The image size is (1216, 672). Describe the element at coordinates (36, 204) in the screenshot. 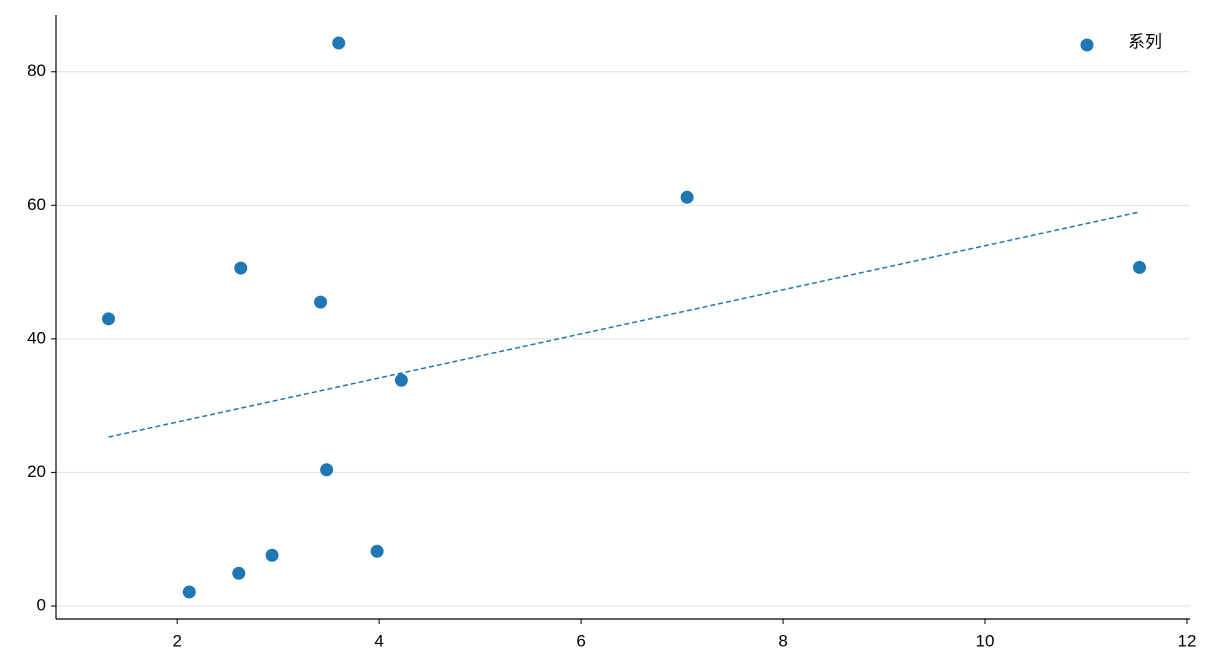

I see `y-tick-label: 60` at that location.